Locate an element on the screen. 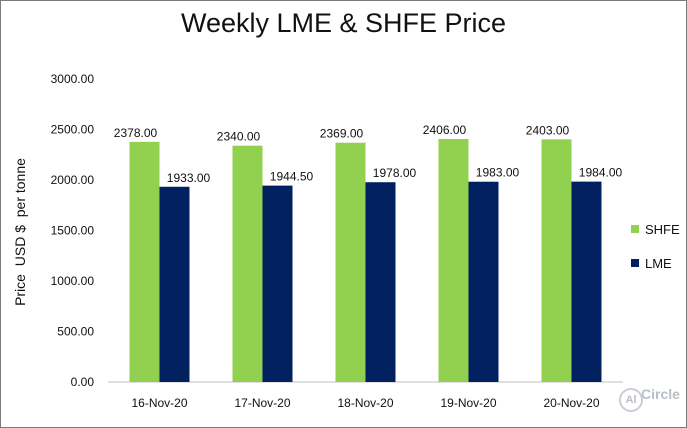 Image resolution: width=687 pixels, height=428 pixels. data-label-lme: 1983.00 is located at coordinates (498, 173).